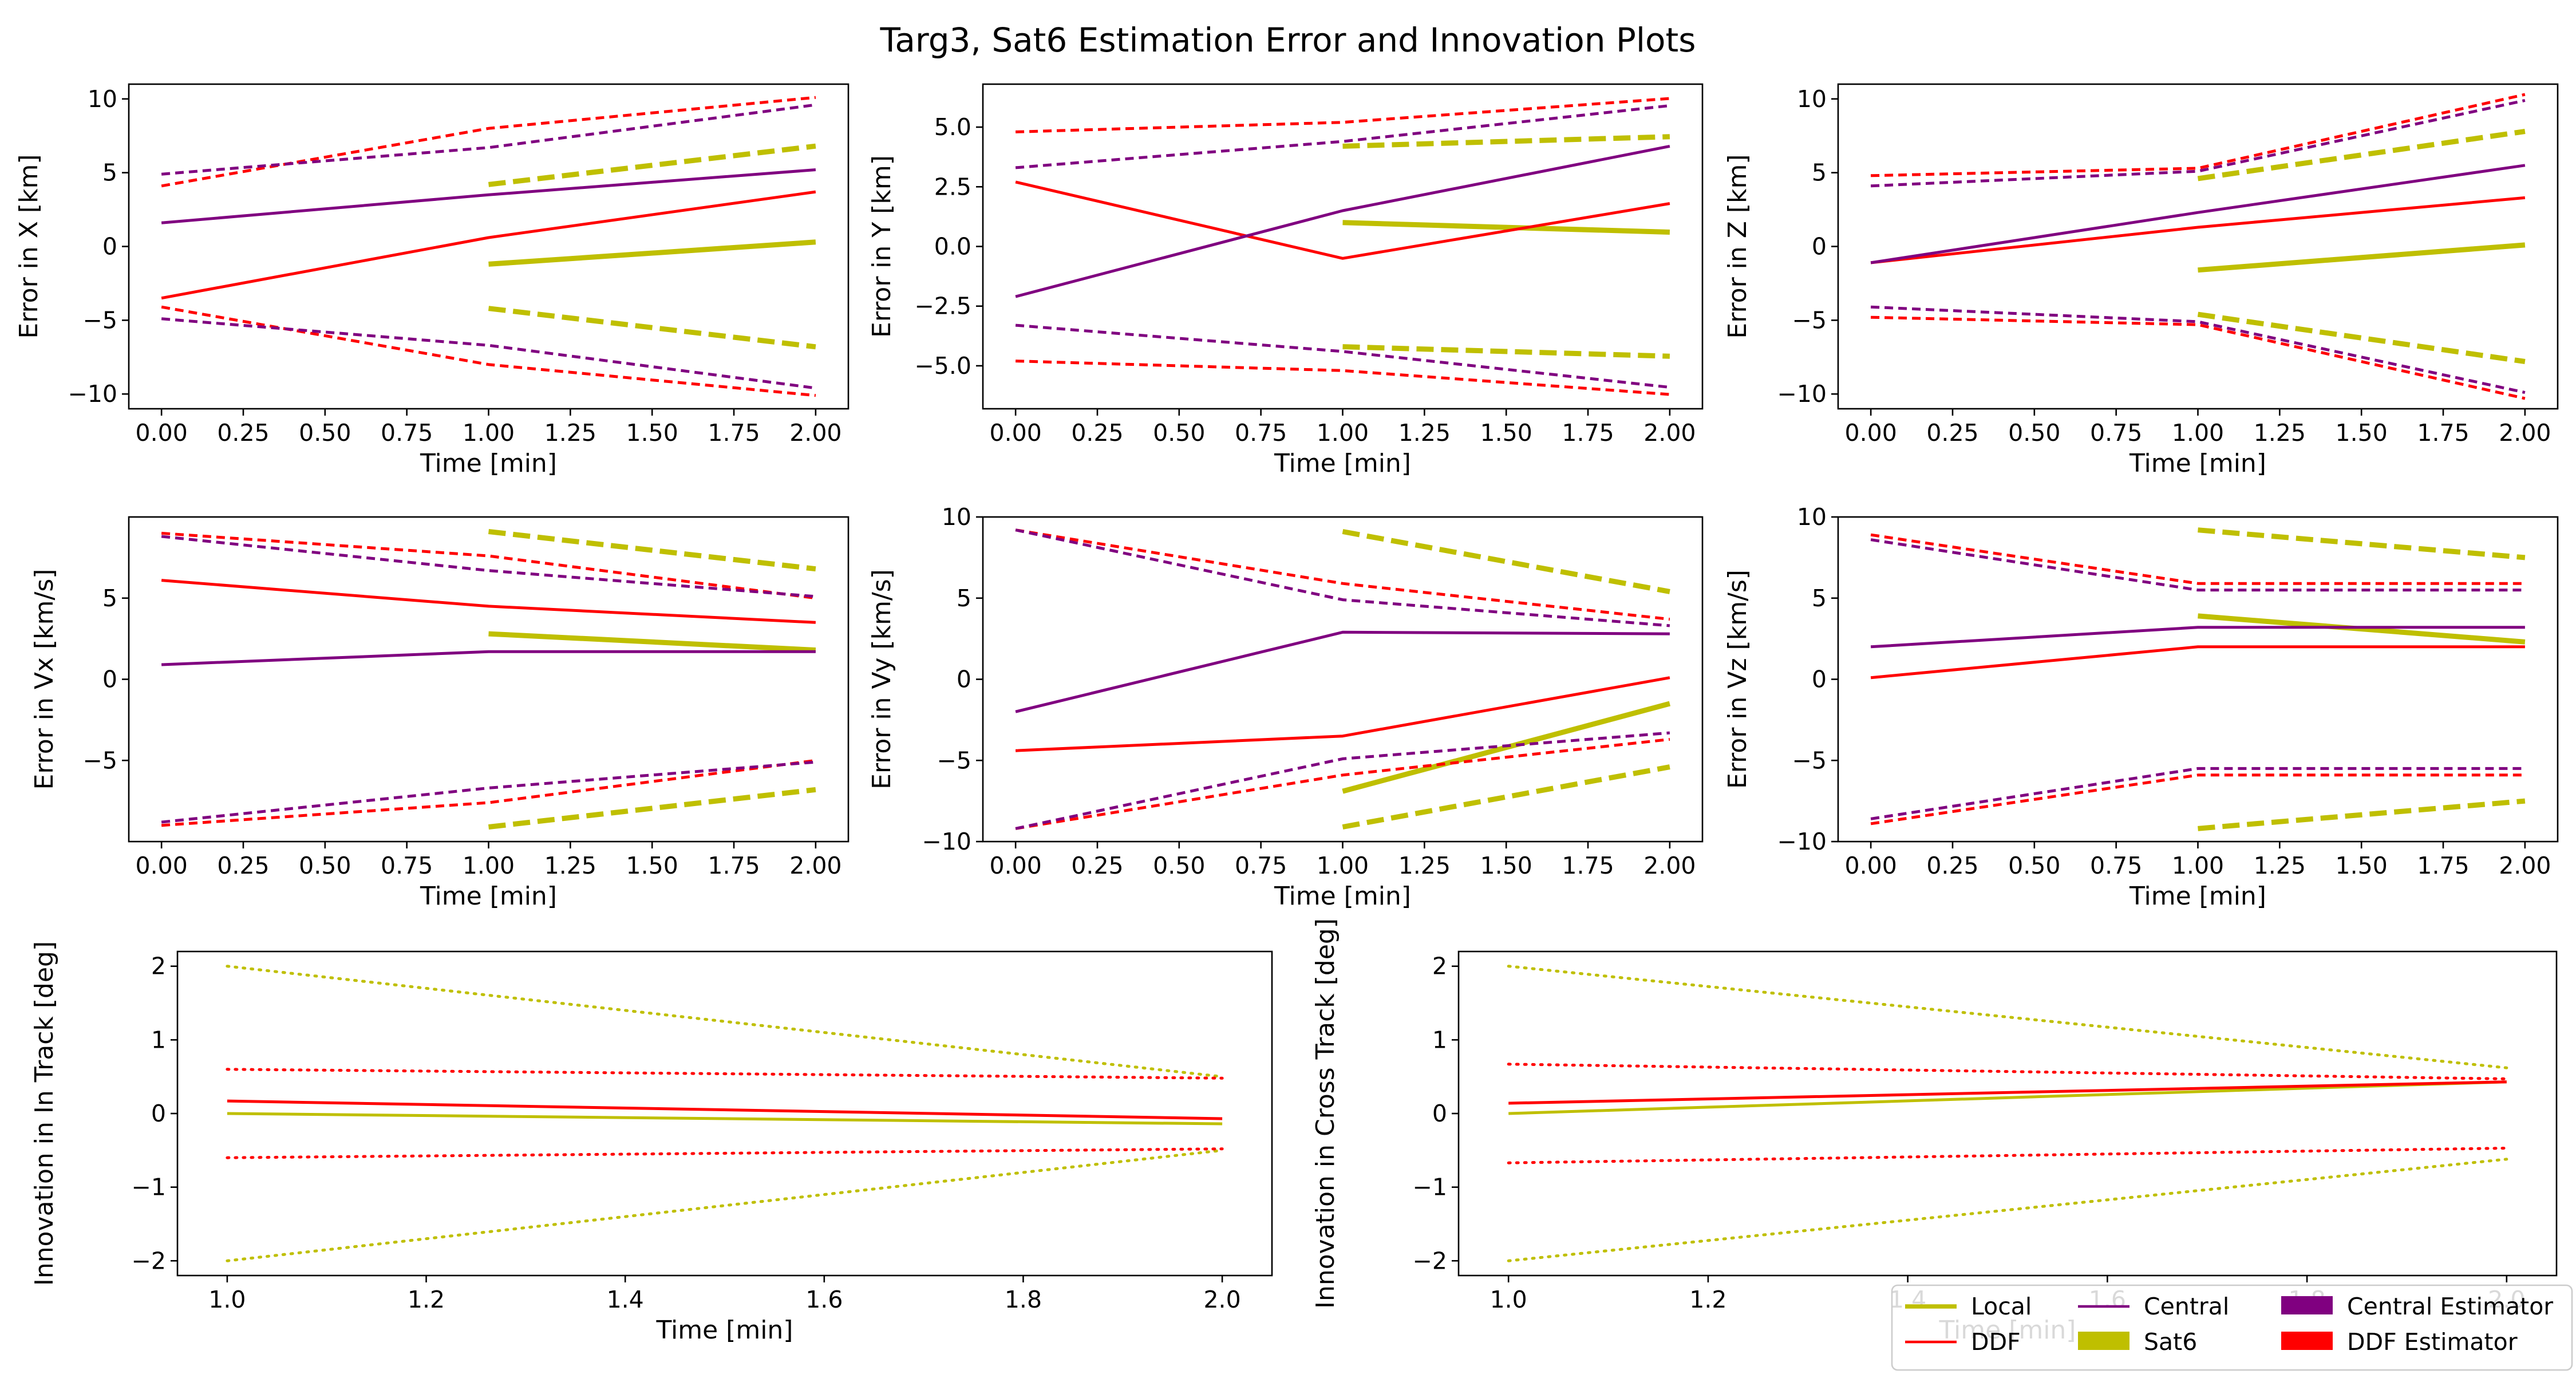  What do you see at coordinates (956, 517) in the screenshot?
I see `y-tick-label: 10` at bounding box center [956, 517].